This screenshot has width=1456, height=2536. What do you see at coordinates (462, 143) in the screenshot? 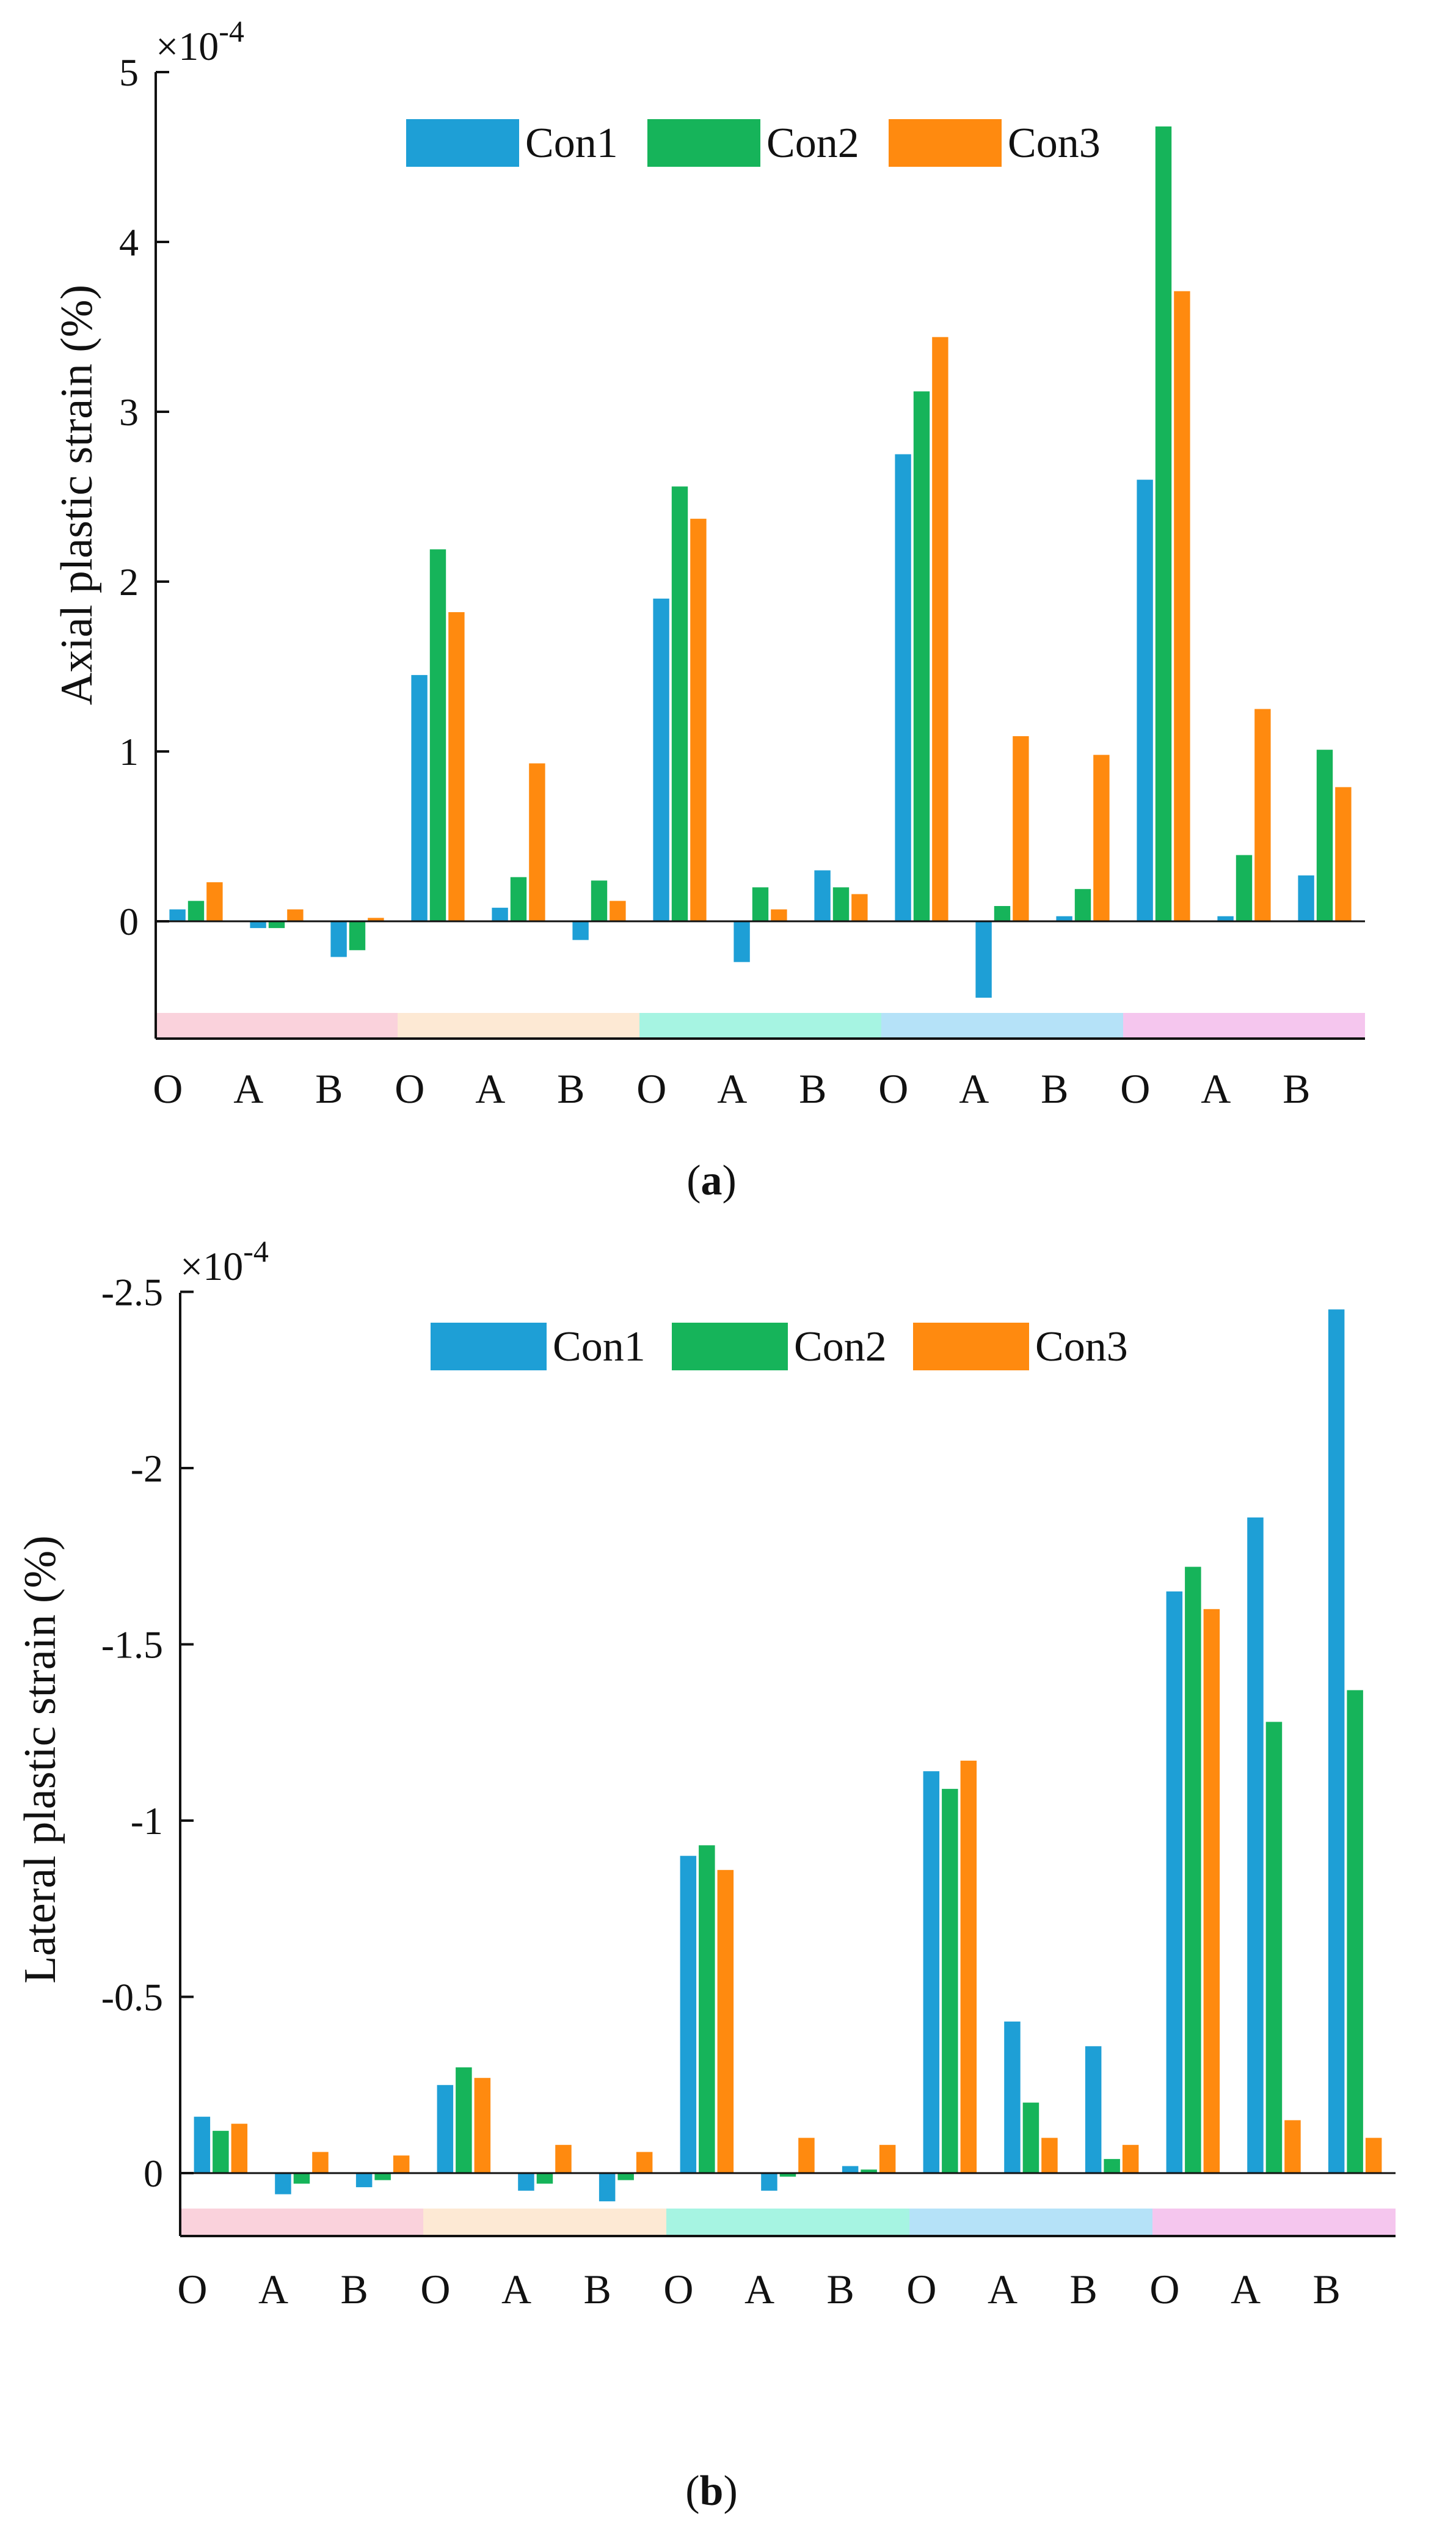
I see `legend-swatch-con1` at bounding box center [462, 143].